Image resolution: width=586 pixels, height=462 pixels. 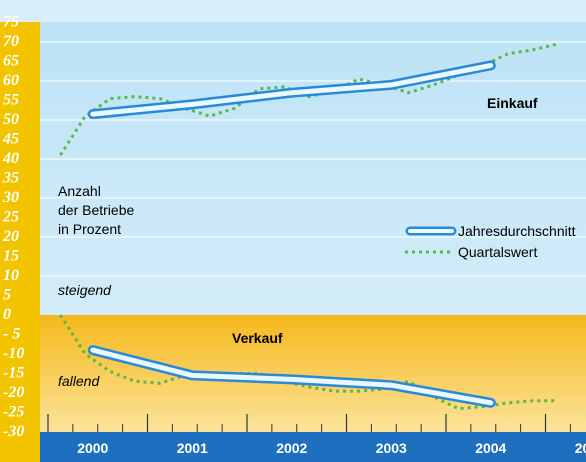 What do you see at coordinates (13, 373) in the screenshot?
I see `y-tick-label: -15` at bounding box center [13, 373].